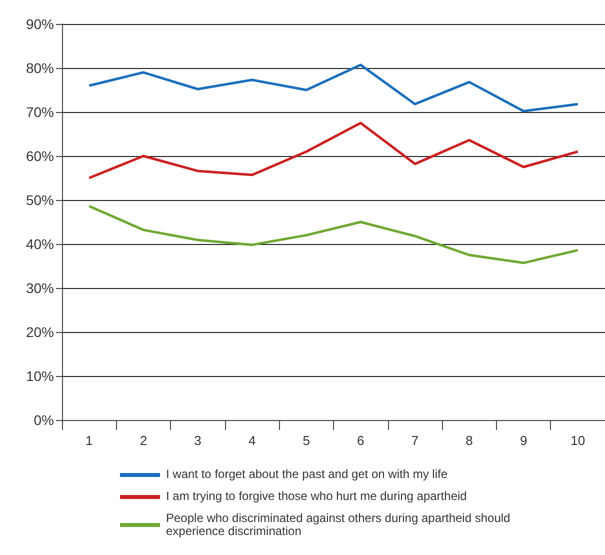 The height and width of the screenshot is (555, 605). Describe the element at coordinates (44, 420) in the screenshot. I see `y-tick-label: 0%` at that location.